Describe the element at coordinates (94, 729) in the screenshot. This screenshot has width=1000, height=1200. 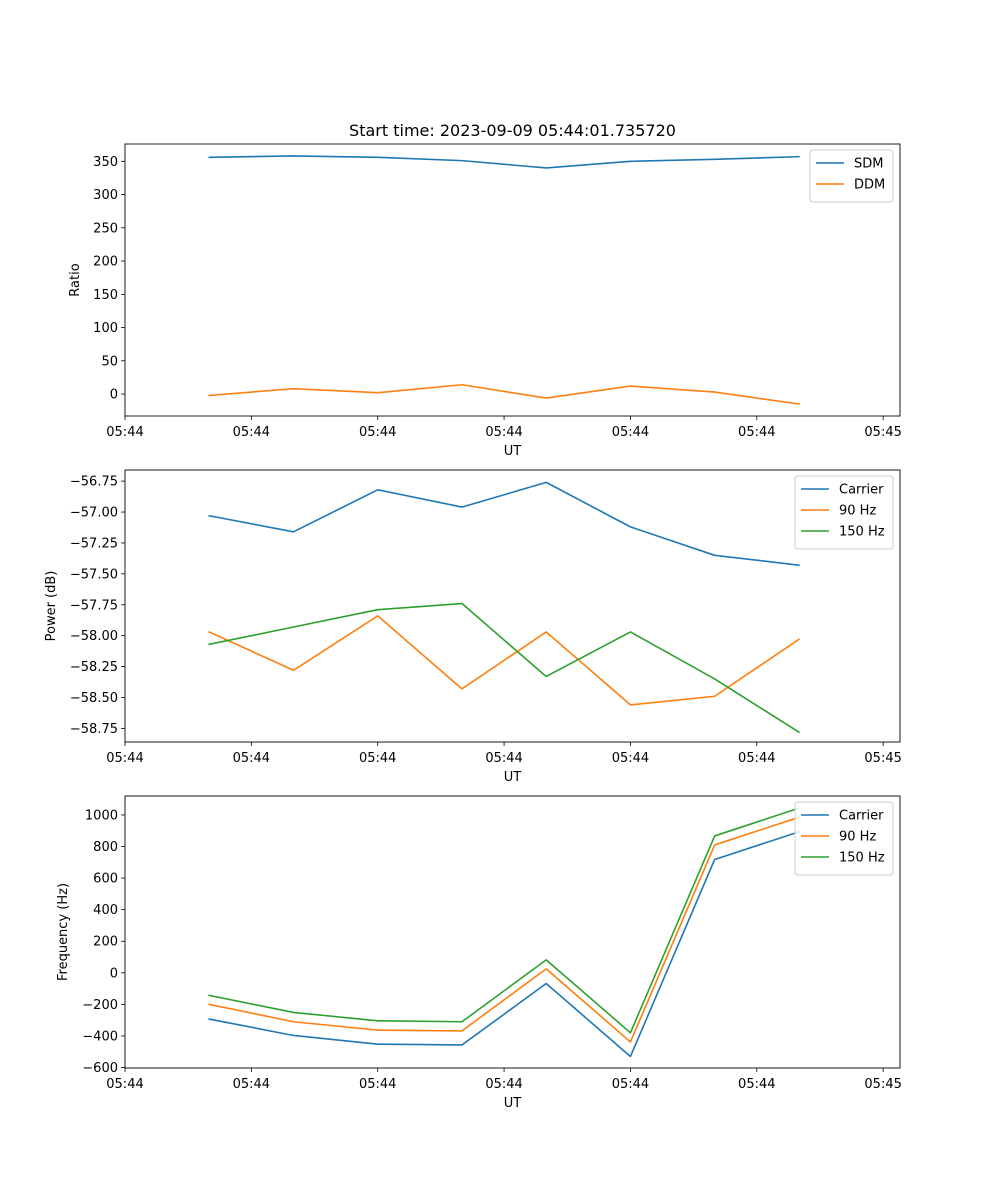
I see `y-tick-label: −58.75` at that location.